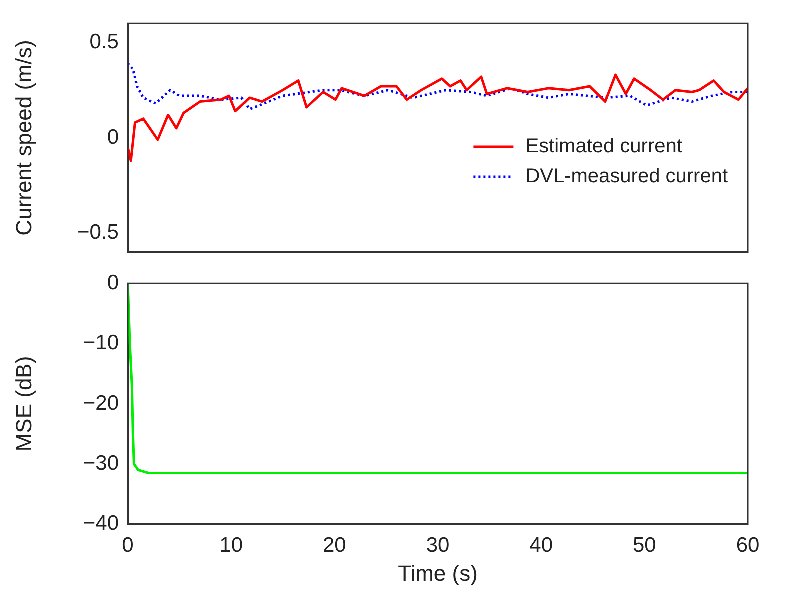 This screenshot has width=811, height=601. Describe the element at coordinates (644, 545) in the screenshot. I see `x-tick-label: 50` at that location.